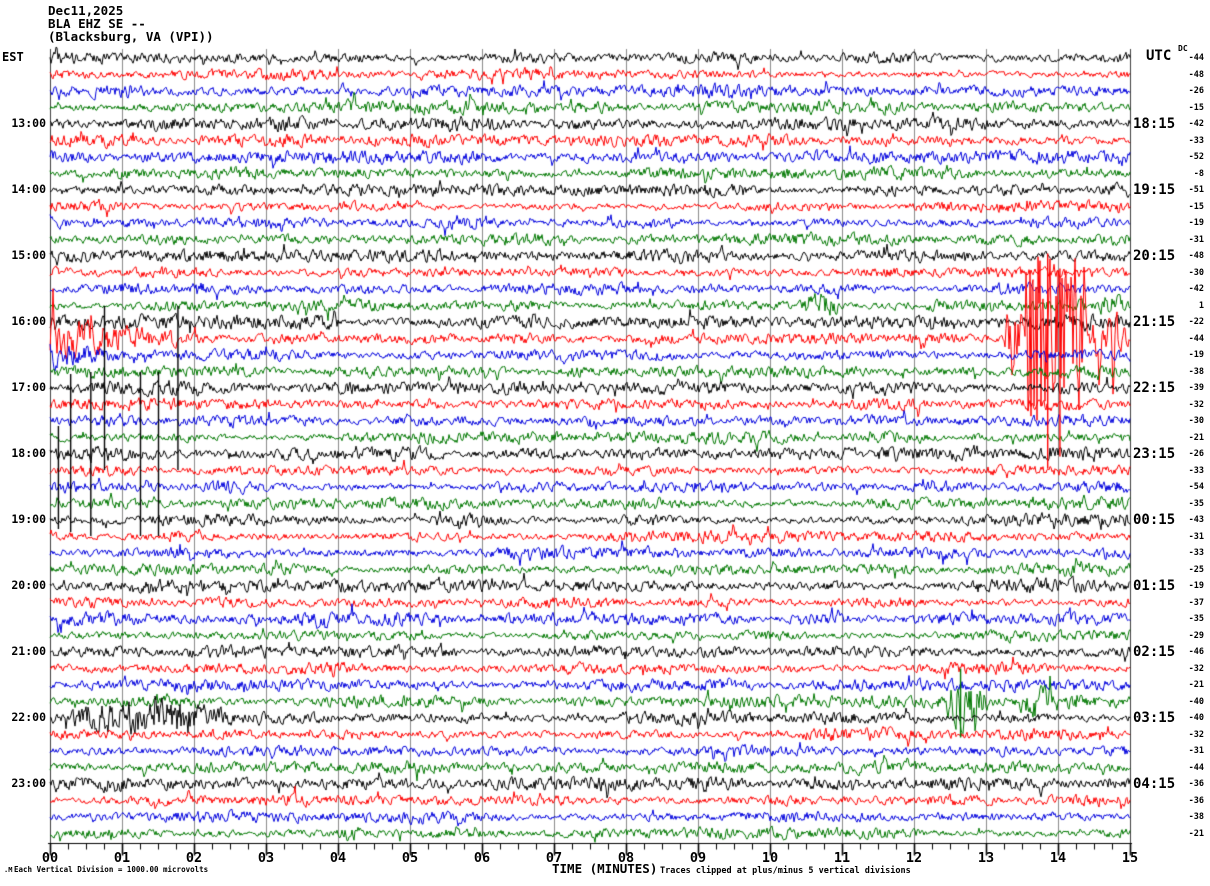  What do you see at coordinates (131, 37) in the screenshot?
I see `title-location: (Blacksburg, VA (VPI))` at bounding box center [131, 37].